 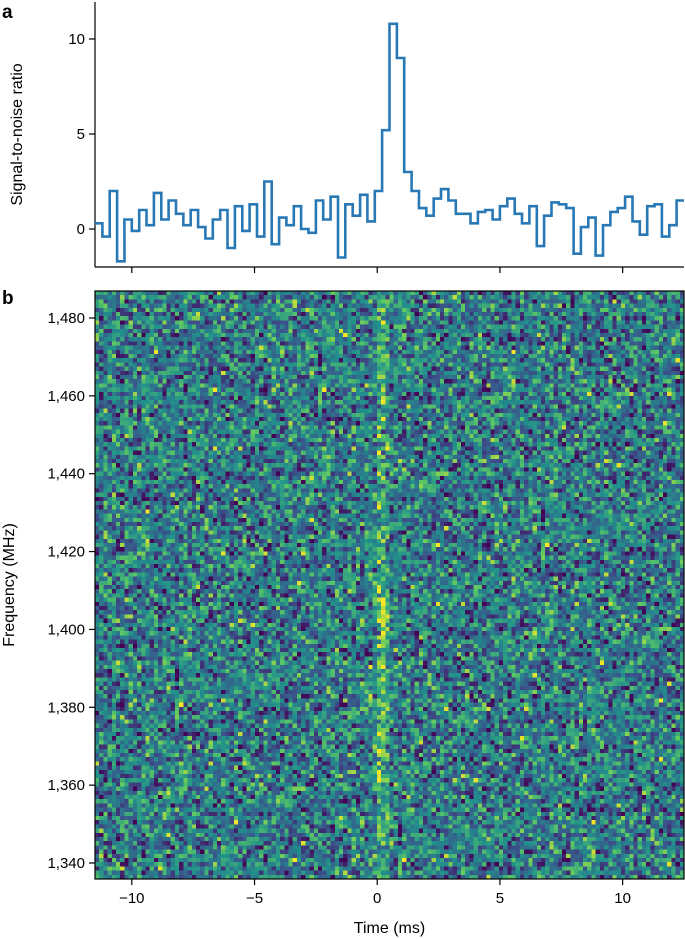 I want to click on panel-b-y-tick-label: 1,340, so click(x=66, y=863).